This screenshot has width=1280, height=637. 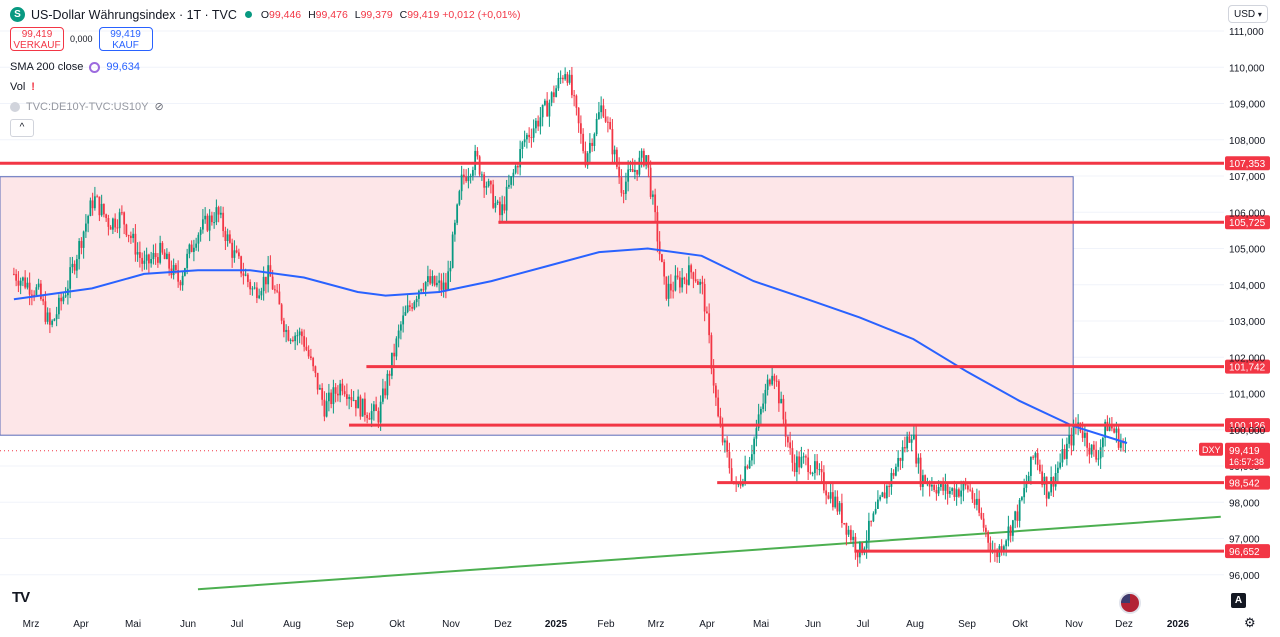 What do you see at coordinates (87, 106) in the screenshot?
I see `compare-legend: TVC:DE10Y-TVC:US10Y ⊘` at bounding box center [87, 106].